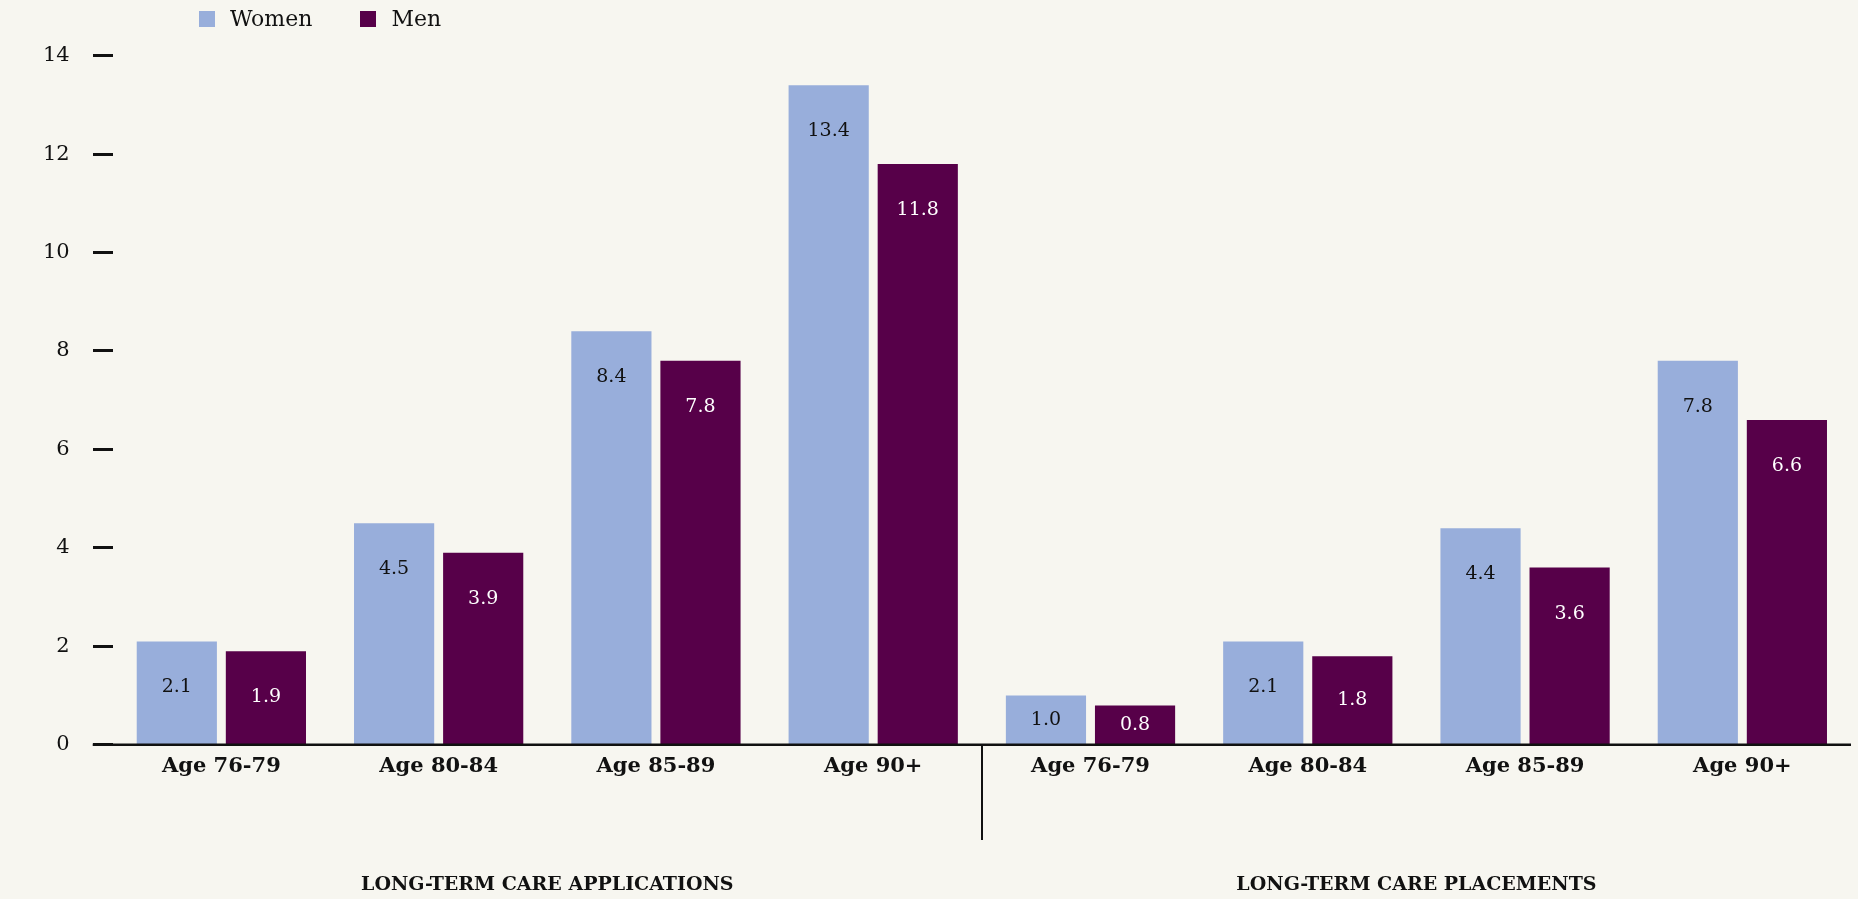  Describe the element at coordinates (63, 546) in the screenshot. I see `y-tick-label: 4` at that location.